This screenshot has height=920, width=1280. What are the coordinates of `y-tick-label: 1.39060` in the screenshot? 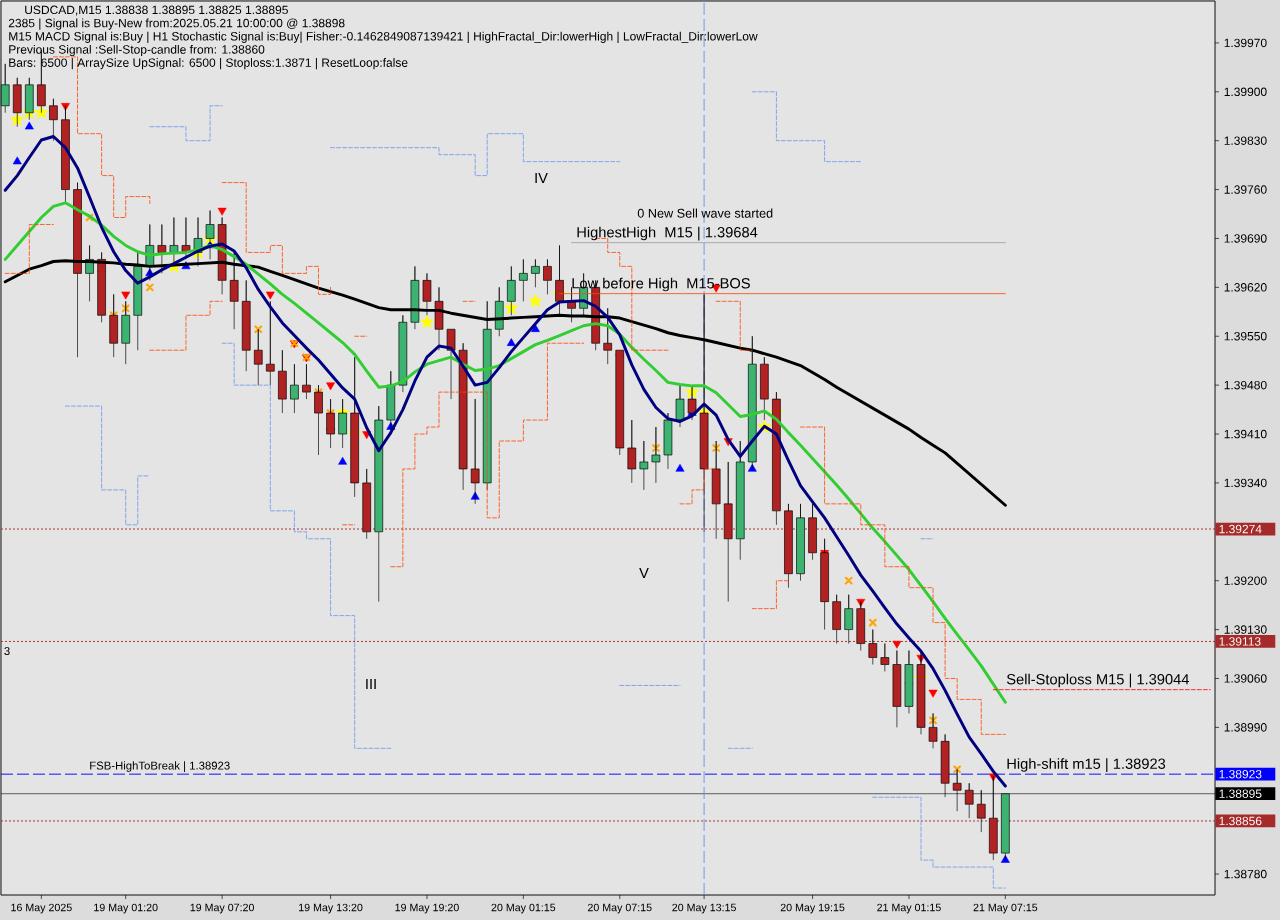 It's located at (1245, 678).